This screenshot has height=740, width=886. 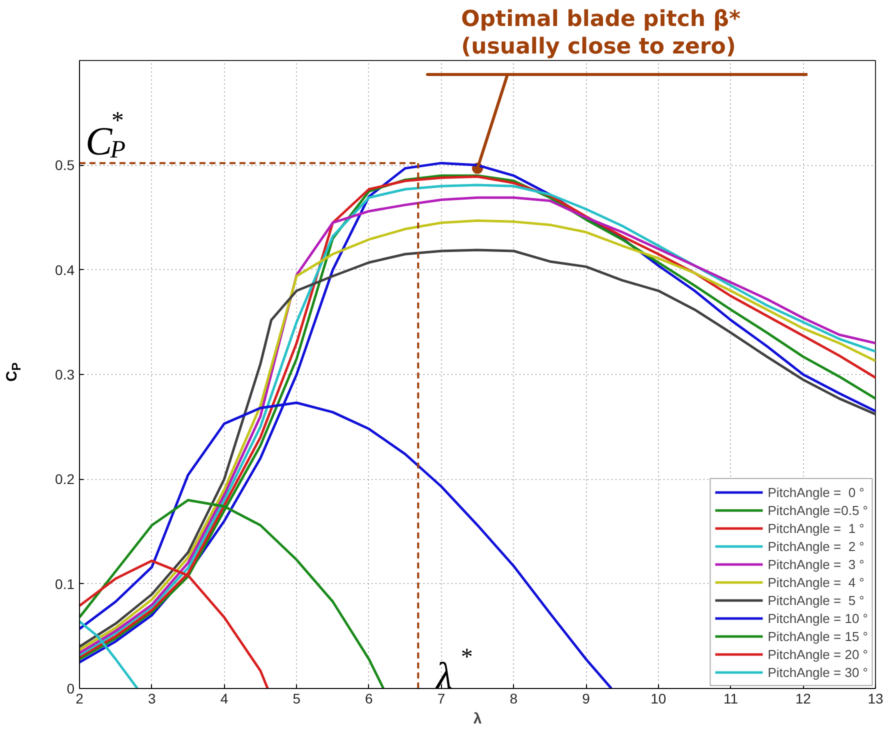 I want to click on x-tick-label: 11, so click(x=731, y=698).